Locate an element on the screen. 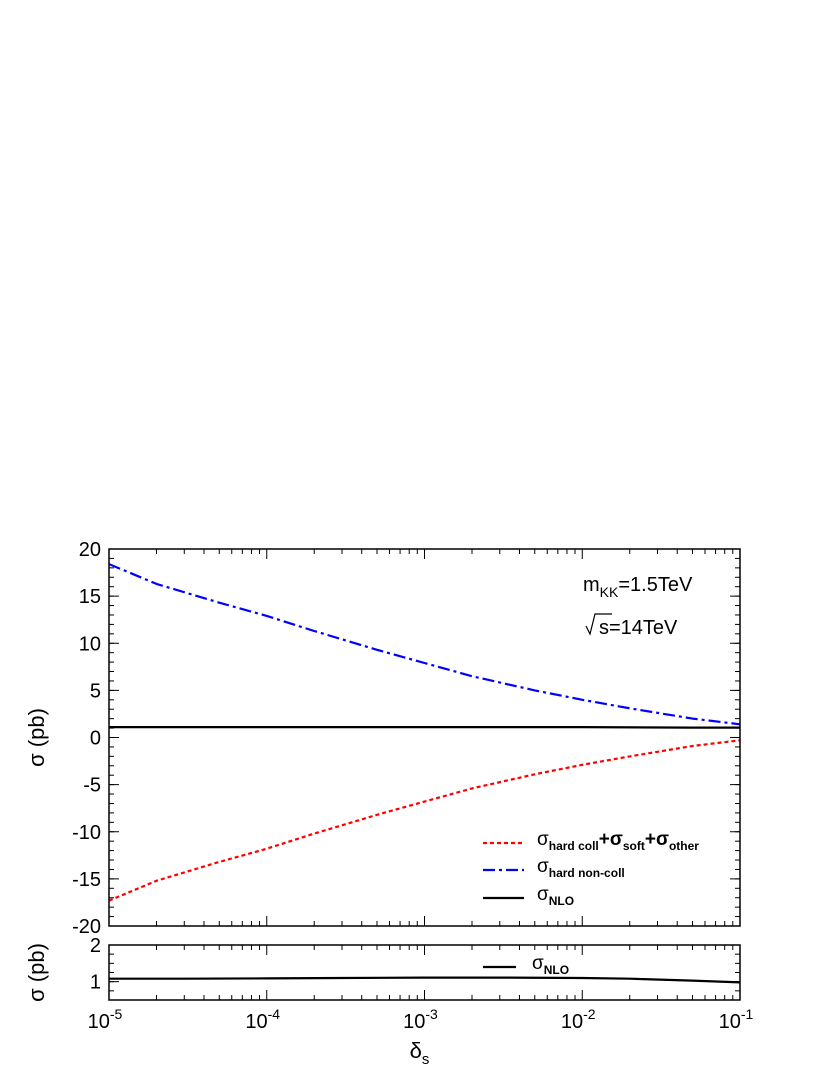  legend-sub: hard non-coll is located at coordinates (587, 873).